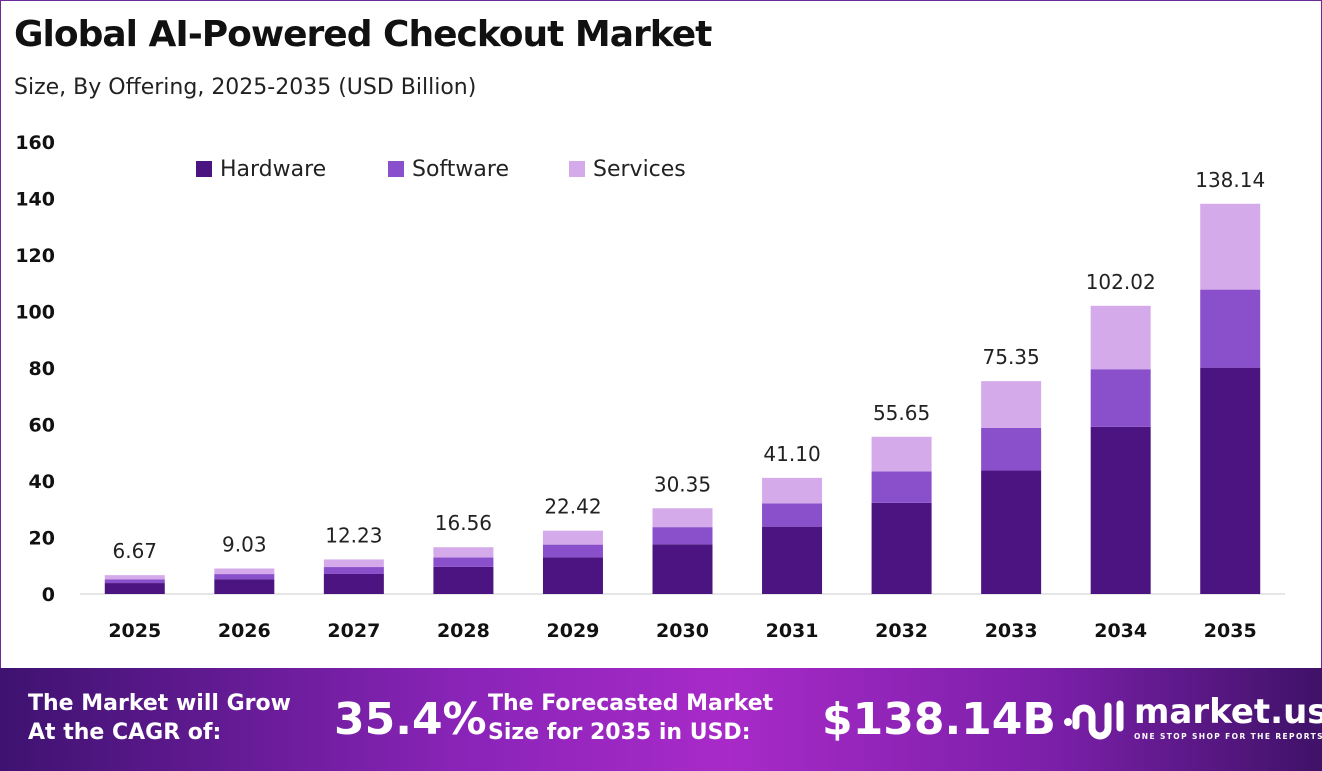  Describe the element at coordinates (135, 551) in the screenshot. I see `total-data-label: 6.67` at that location.